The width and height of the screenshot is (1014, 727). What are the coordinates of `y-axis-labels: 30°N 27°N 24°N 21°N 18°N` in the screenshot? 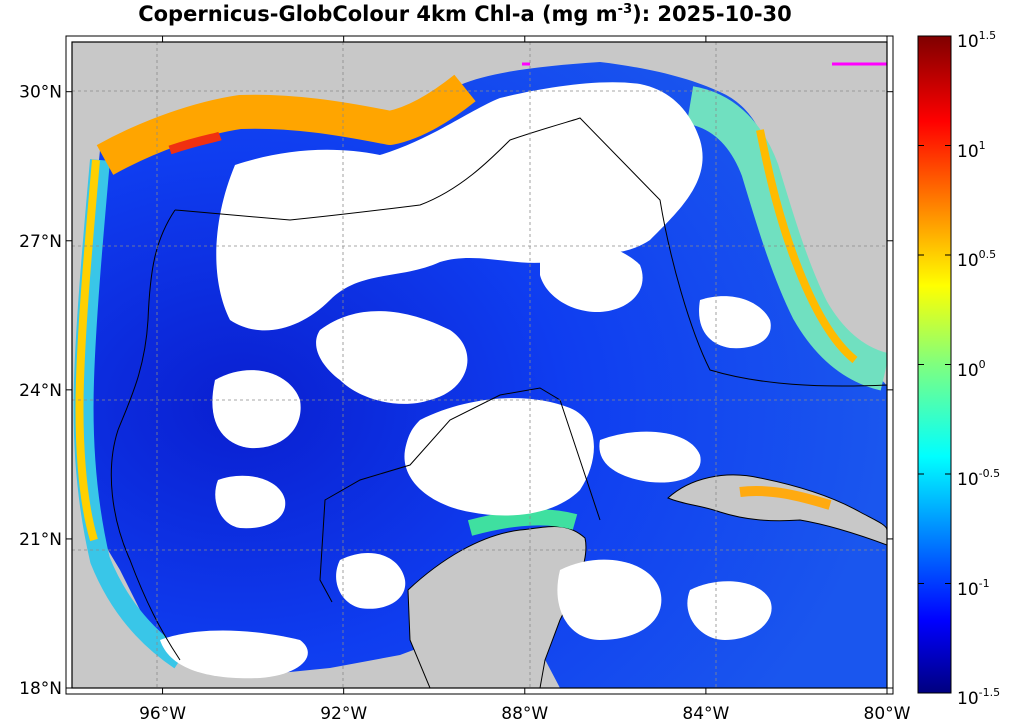 It's located at (40, 391).